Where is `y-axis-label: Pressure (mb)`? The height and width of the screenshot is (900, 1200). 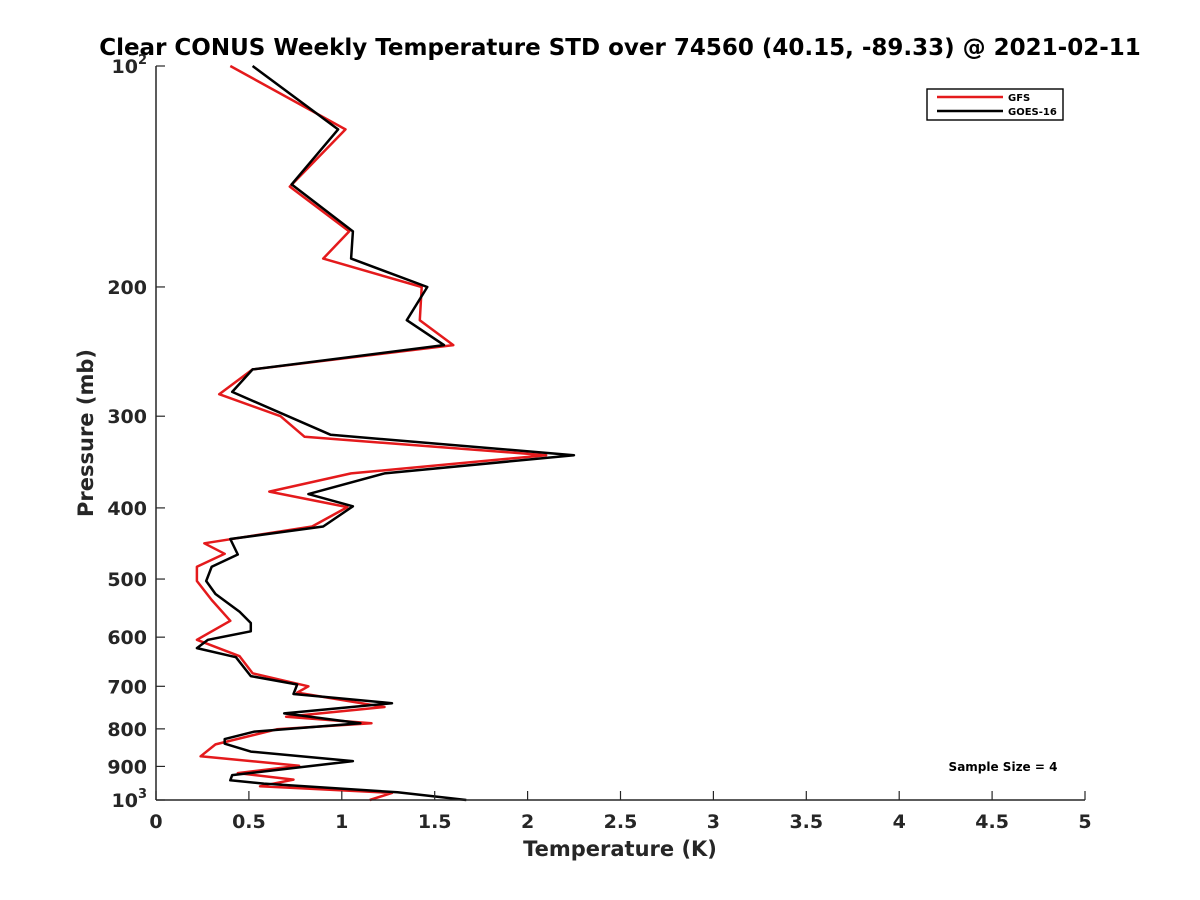 y-axis-label: Pressure (mb) is located at coordinates (86, 433).